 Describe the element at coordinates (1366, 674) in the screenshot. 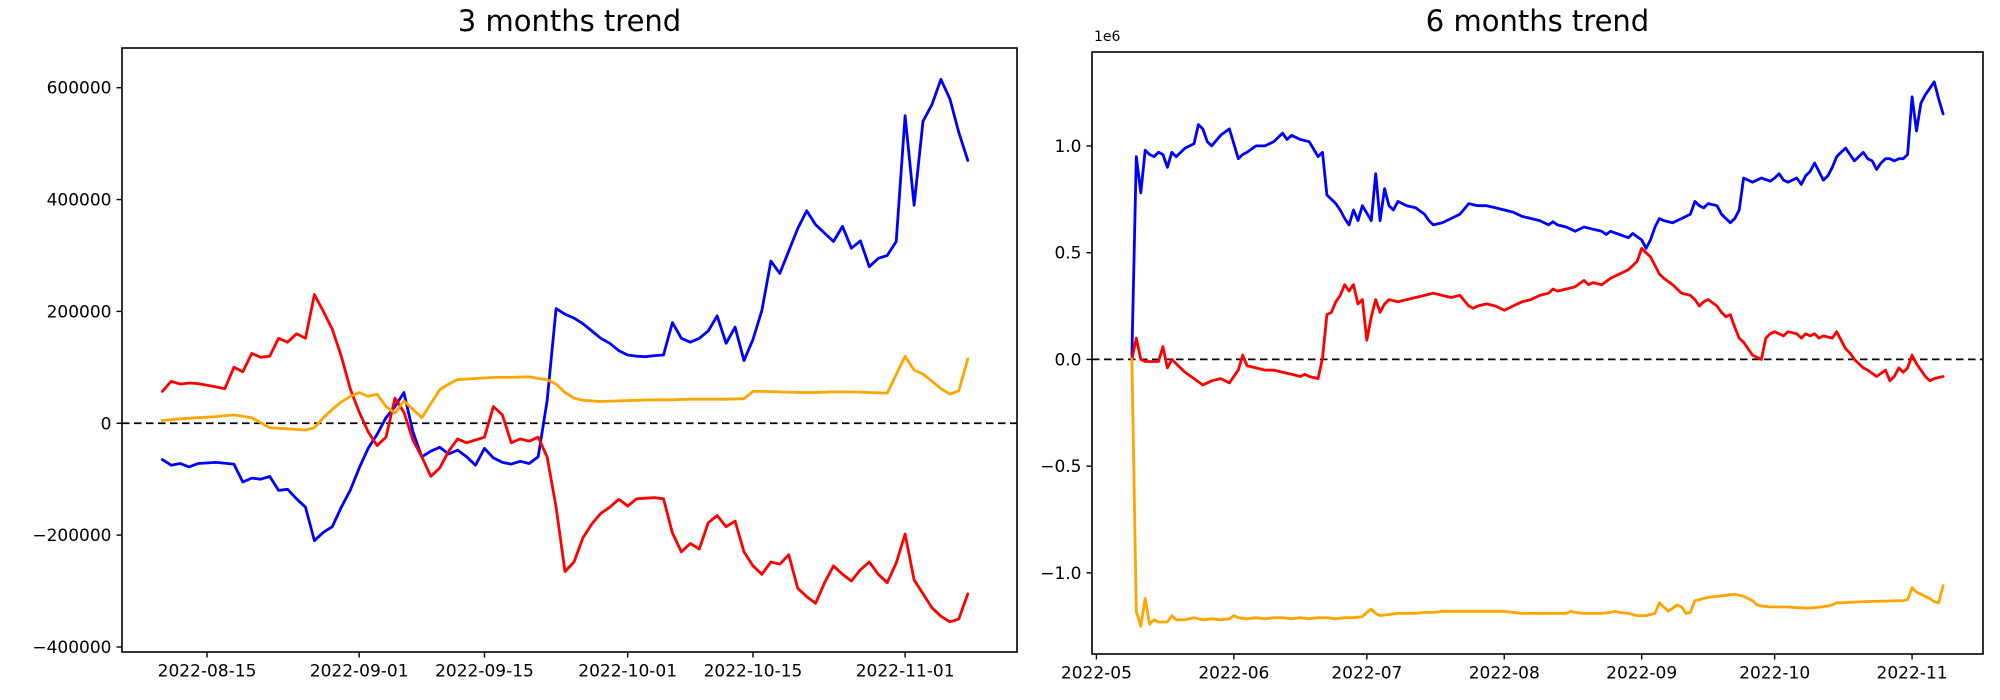

I see `x-tick-label: 2022-07` at that location.